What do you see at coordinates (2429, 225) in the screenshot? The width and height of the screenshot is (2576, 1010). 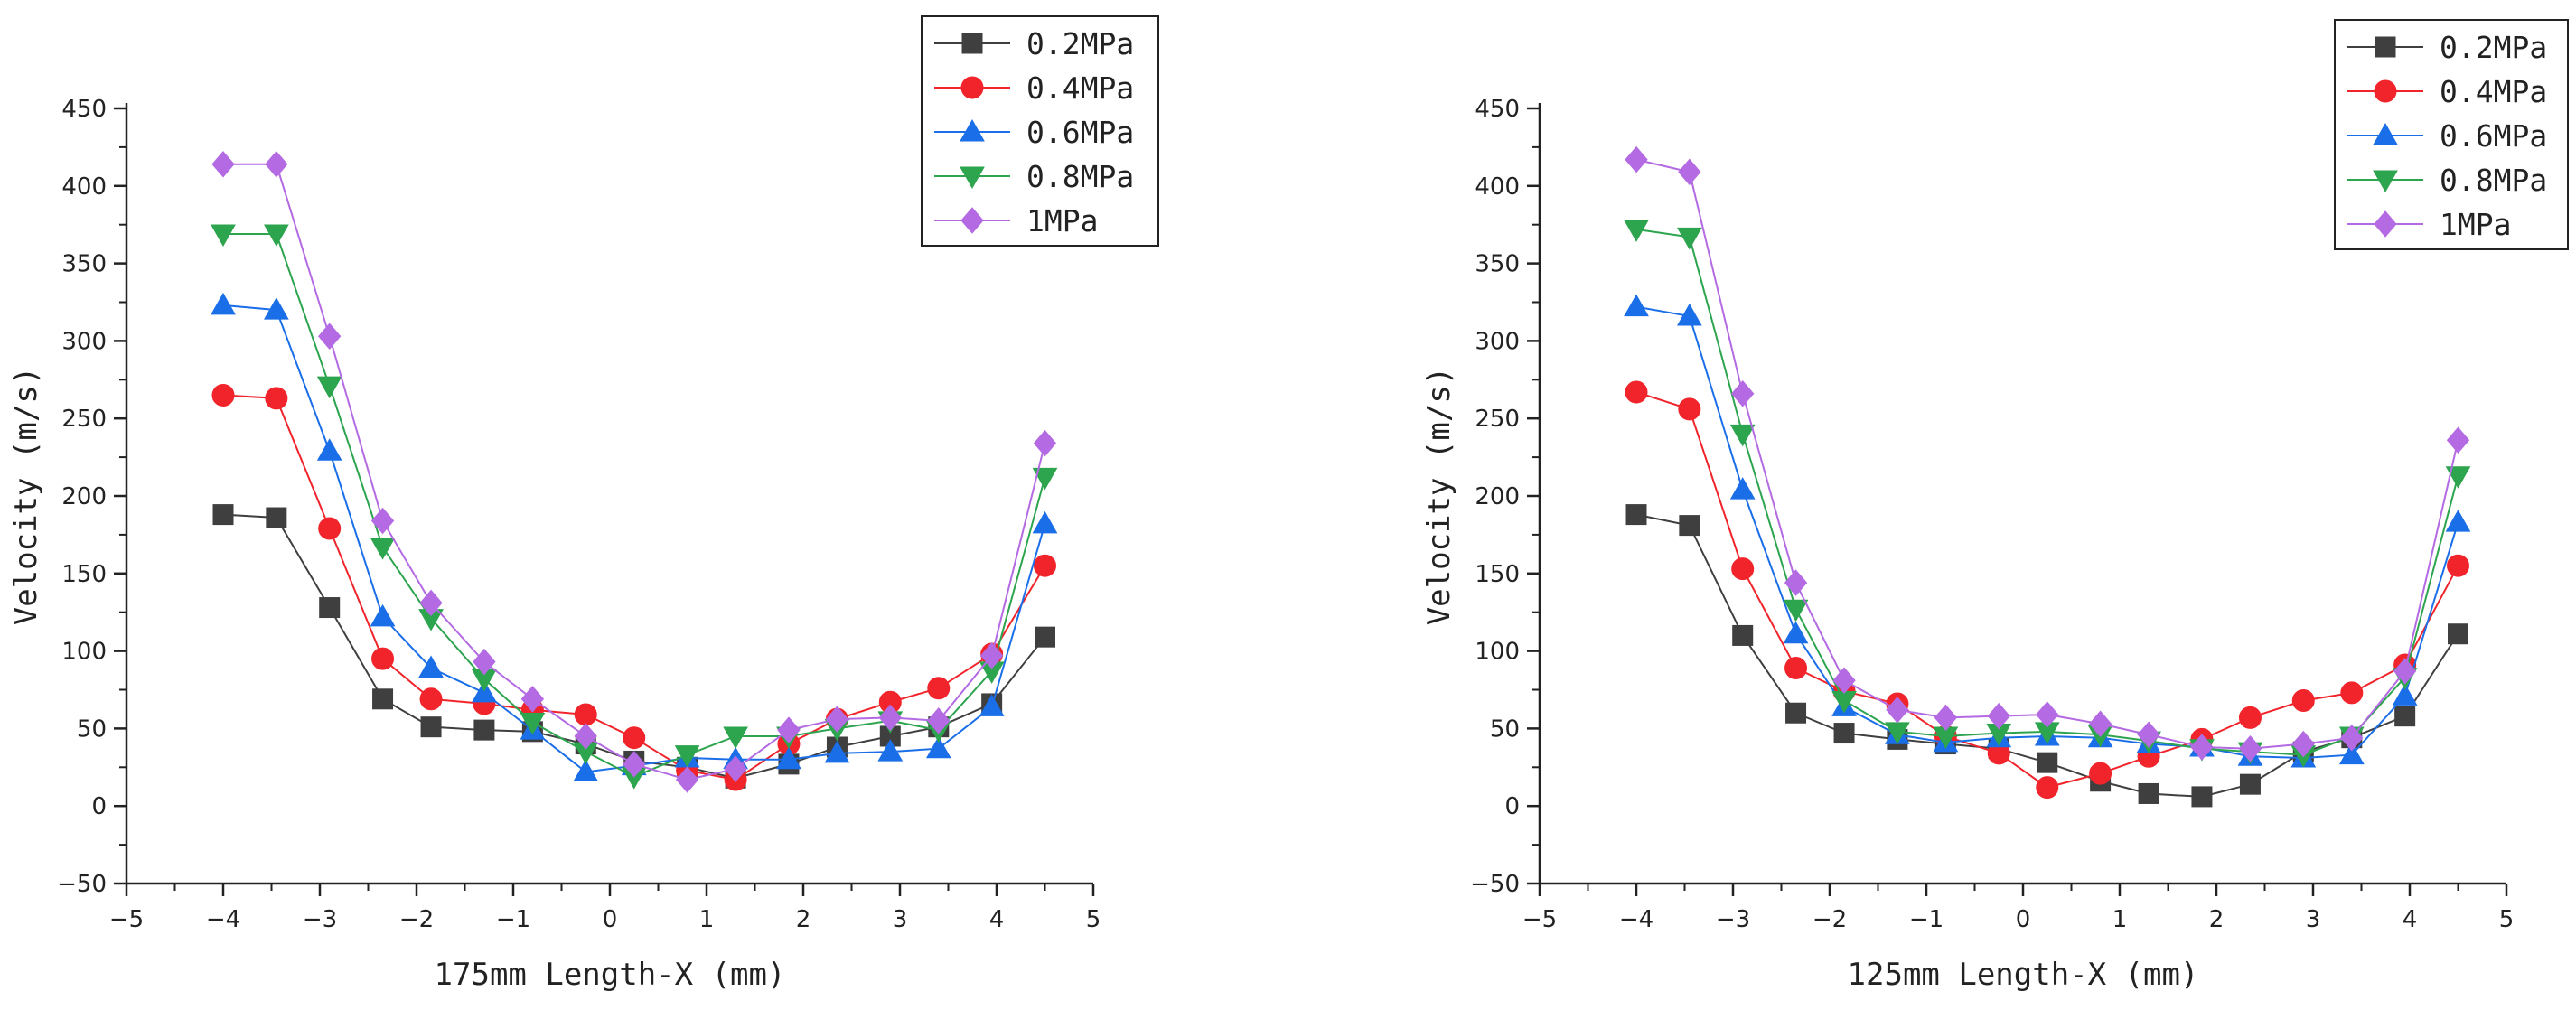 I see `legend-item: 1MPa` at bounding box center [2429, 225].